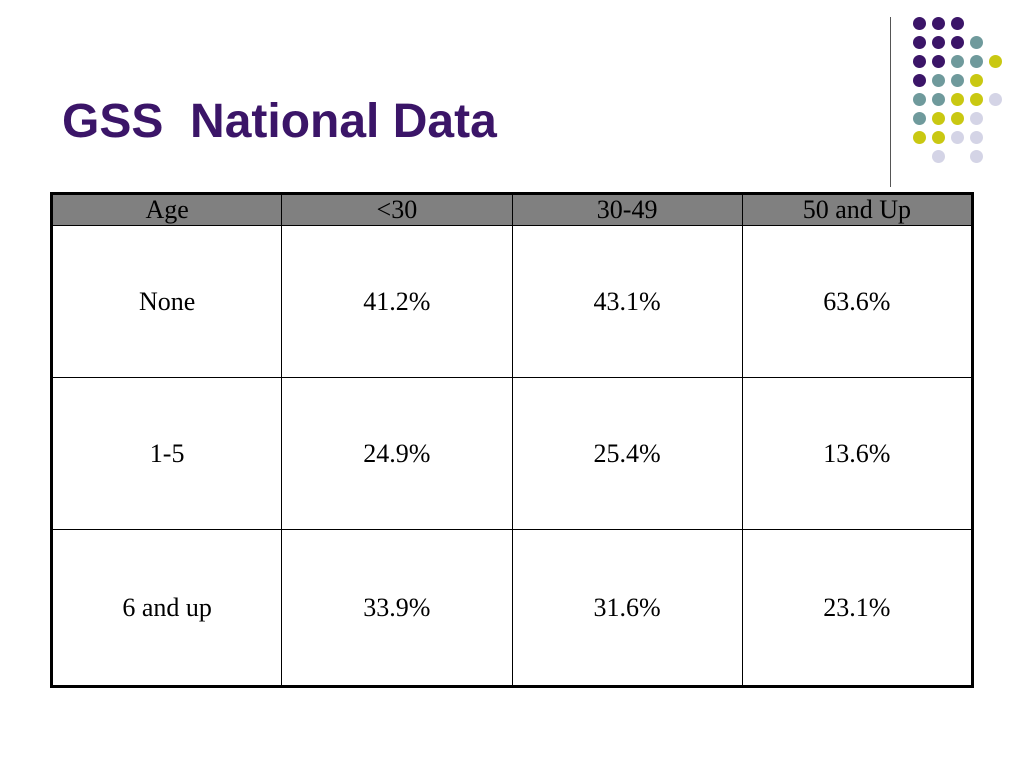 The width and height of the screenshot is (1024, 768). Describe the element at coordinates (627, 209) in the screenshot. I see `table-header-cell: 30-49` at that location.